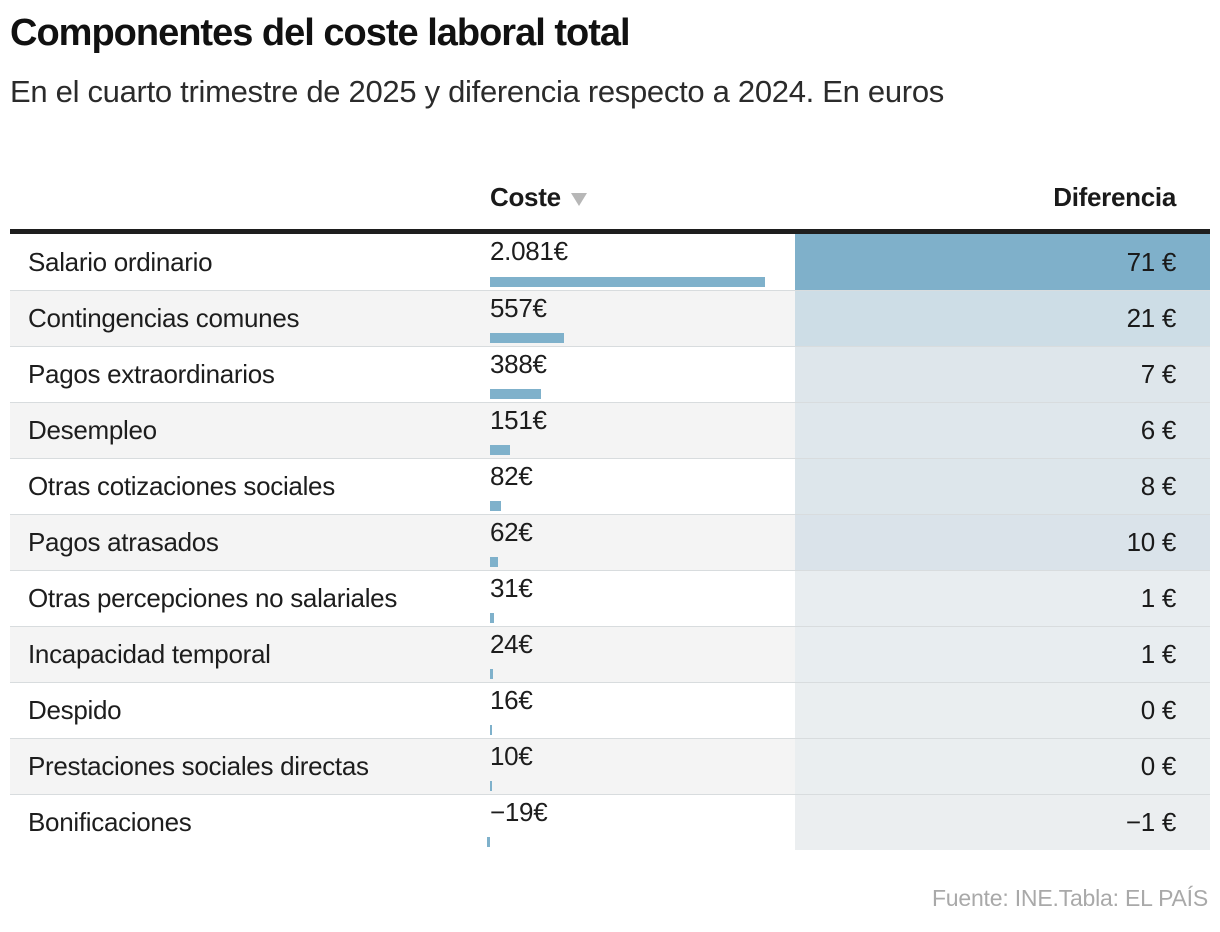 This screenshot has width=1220, height=932. I want to click on coste-value: 62€, so click(511, 532).